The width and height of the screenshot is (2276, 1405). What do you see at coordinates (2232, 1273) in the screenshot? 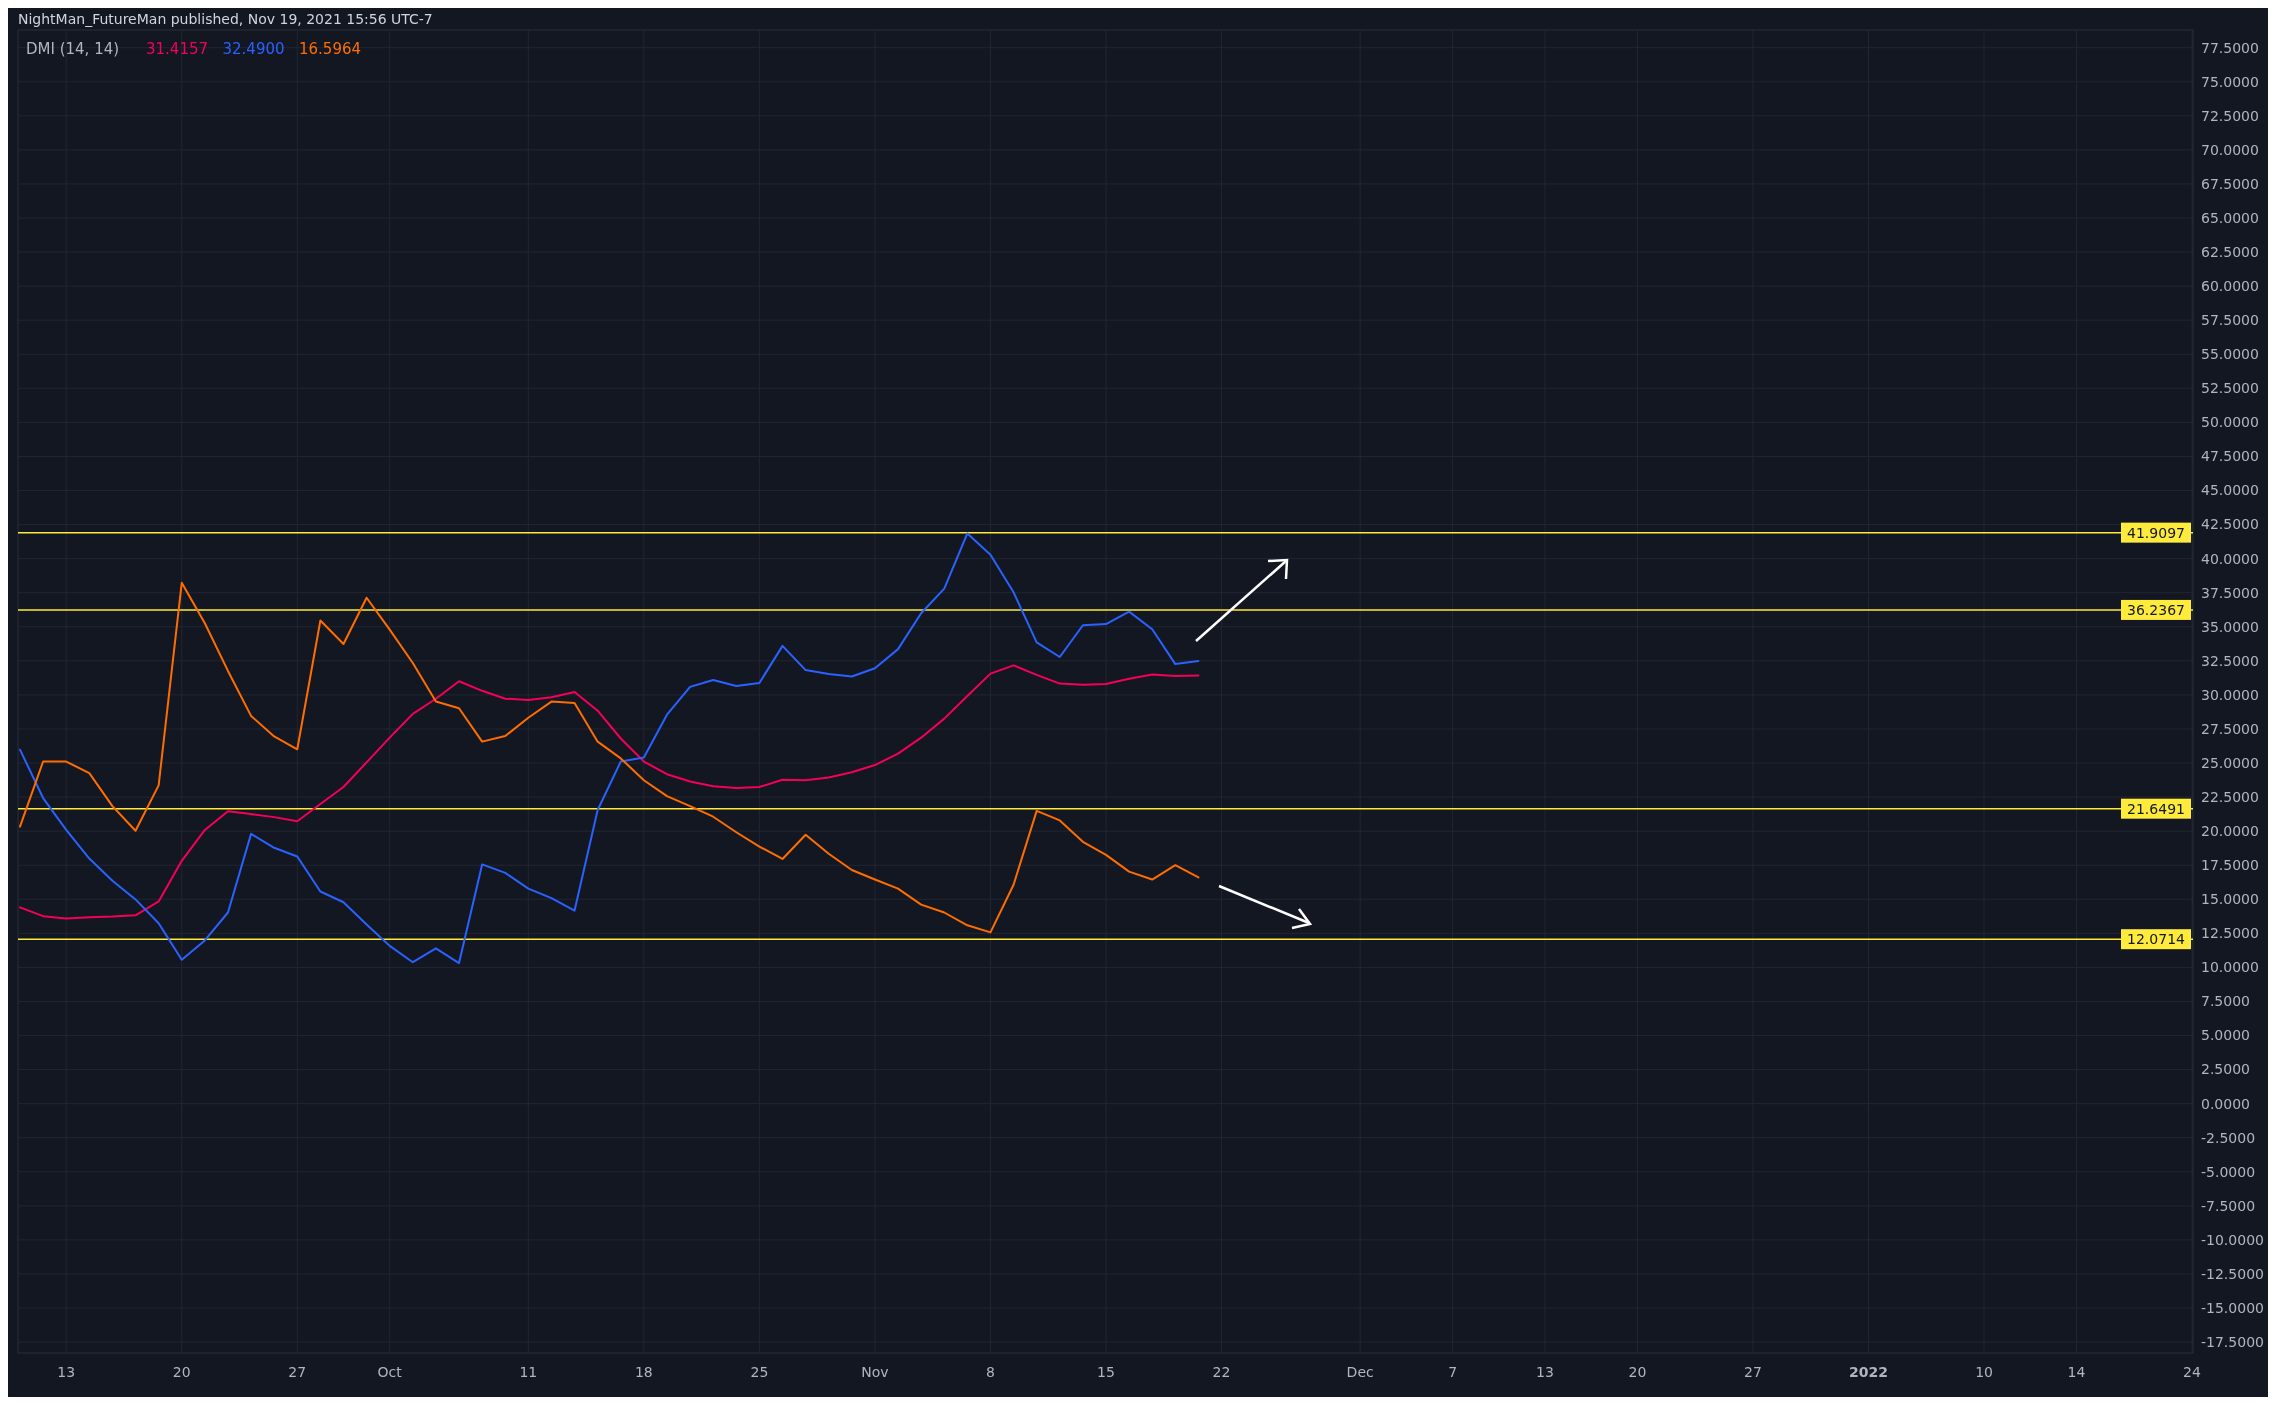
I see `y-tick-label: -12.5000` at bounding box center [2232, 1273].